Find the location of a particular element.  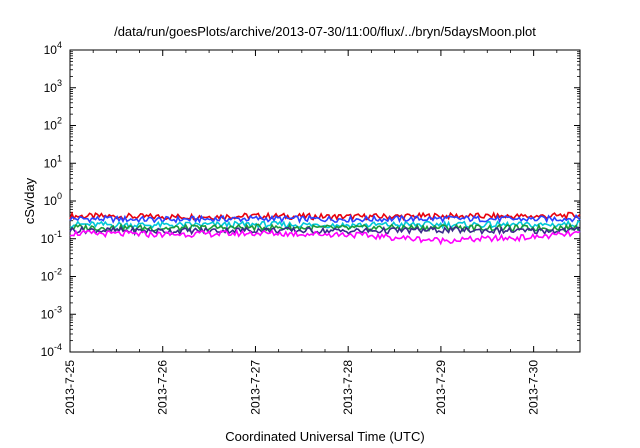

series-layer is located at coordinates (325, 228).